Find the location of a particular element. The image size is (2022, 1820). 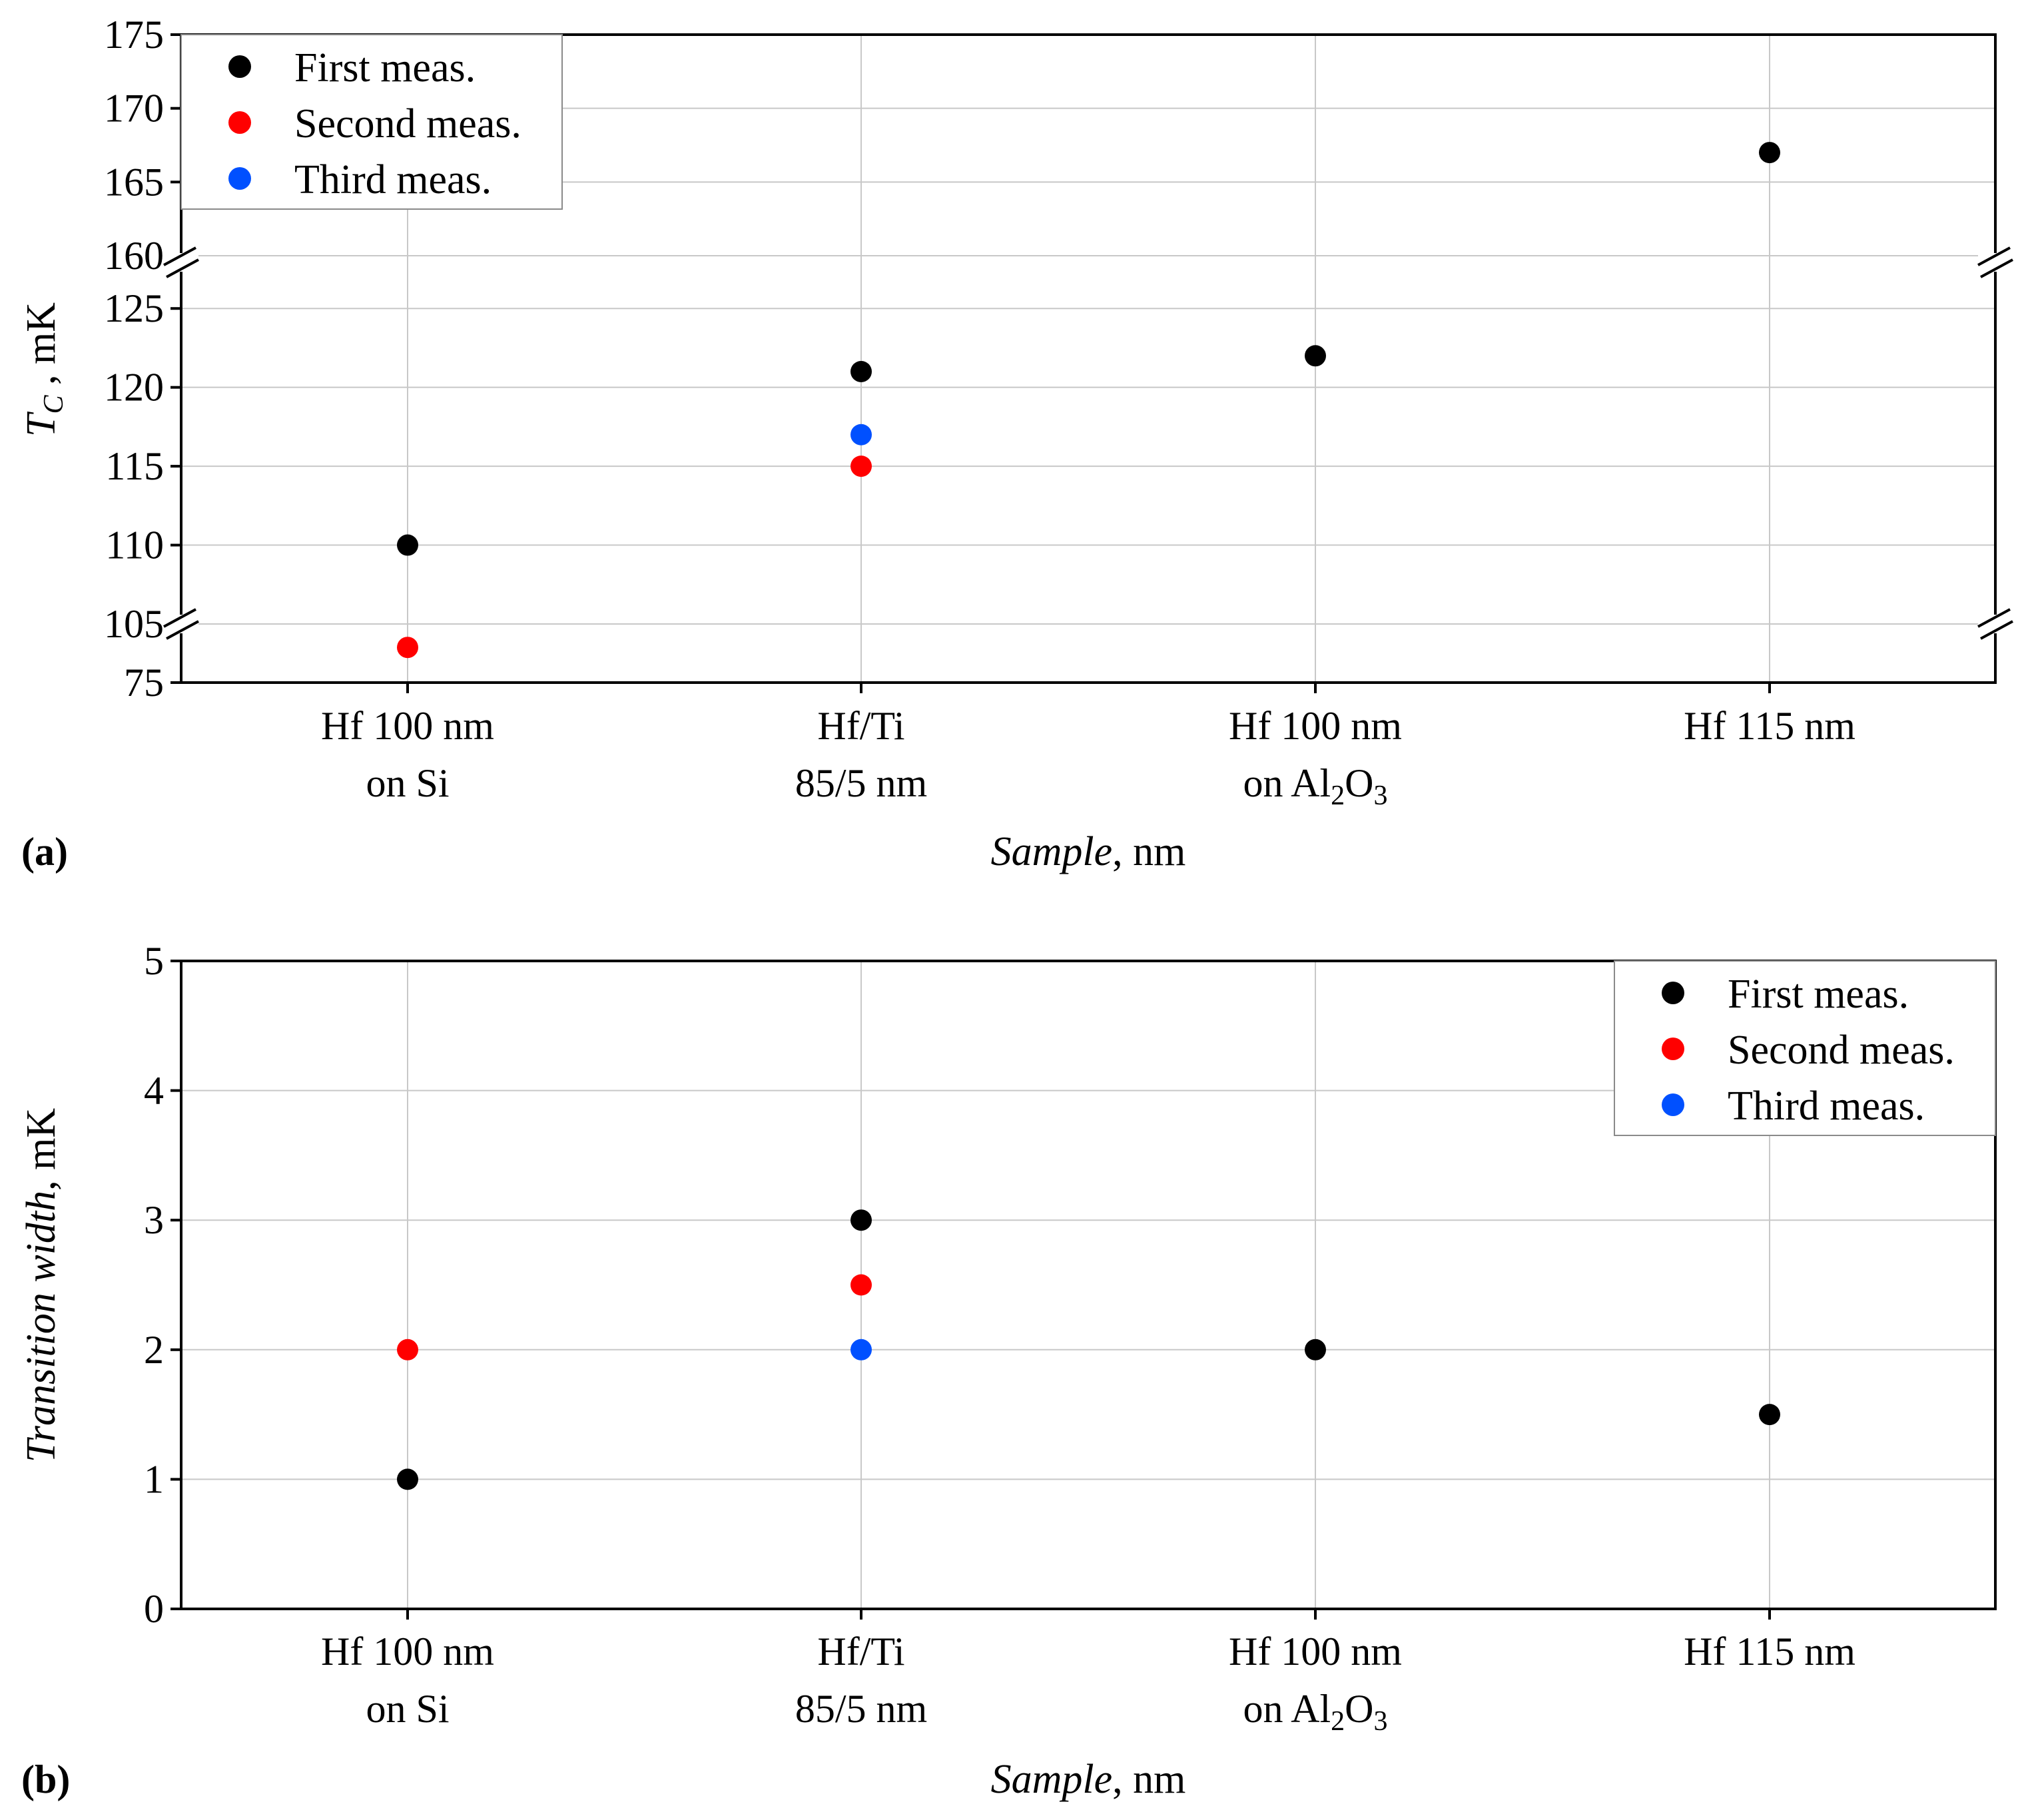

y-axis-label: TC , mK is located at coordinates (44, 369).